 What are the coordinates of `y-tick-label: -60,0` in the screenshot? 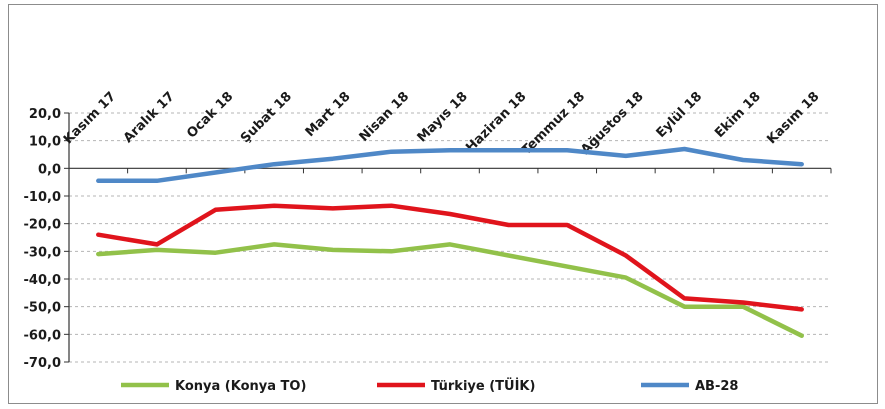 It's located at (42, 335).